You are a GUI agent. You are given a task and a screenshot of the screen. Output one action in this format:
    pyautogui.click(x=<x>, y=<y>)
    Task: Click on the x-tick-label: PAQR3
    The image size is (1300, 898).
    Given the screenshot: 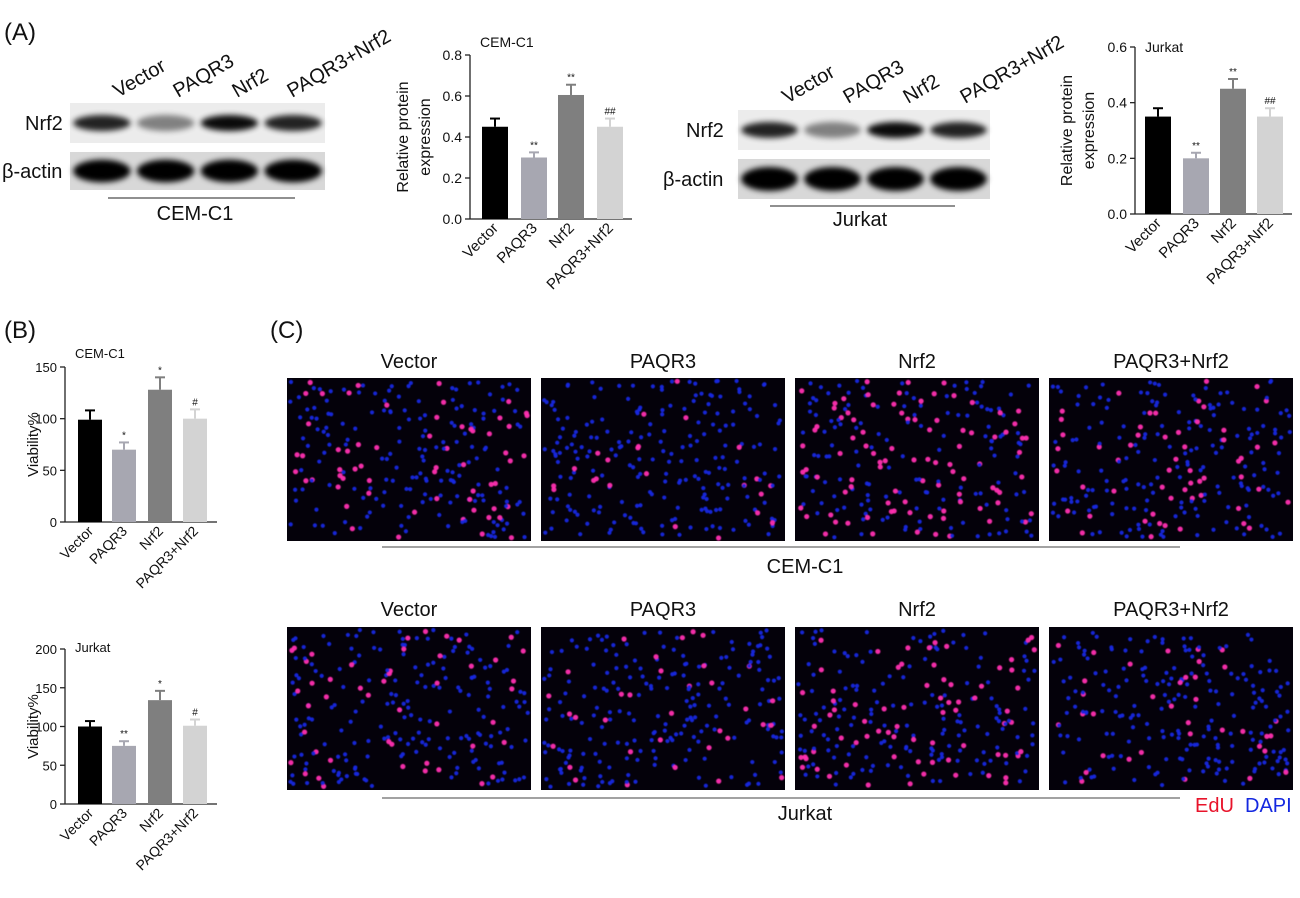 What is the action you would take?
    pyautogui.click(x=108, y=827)
    